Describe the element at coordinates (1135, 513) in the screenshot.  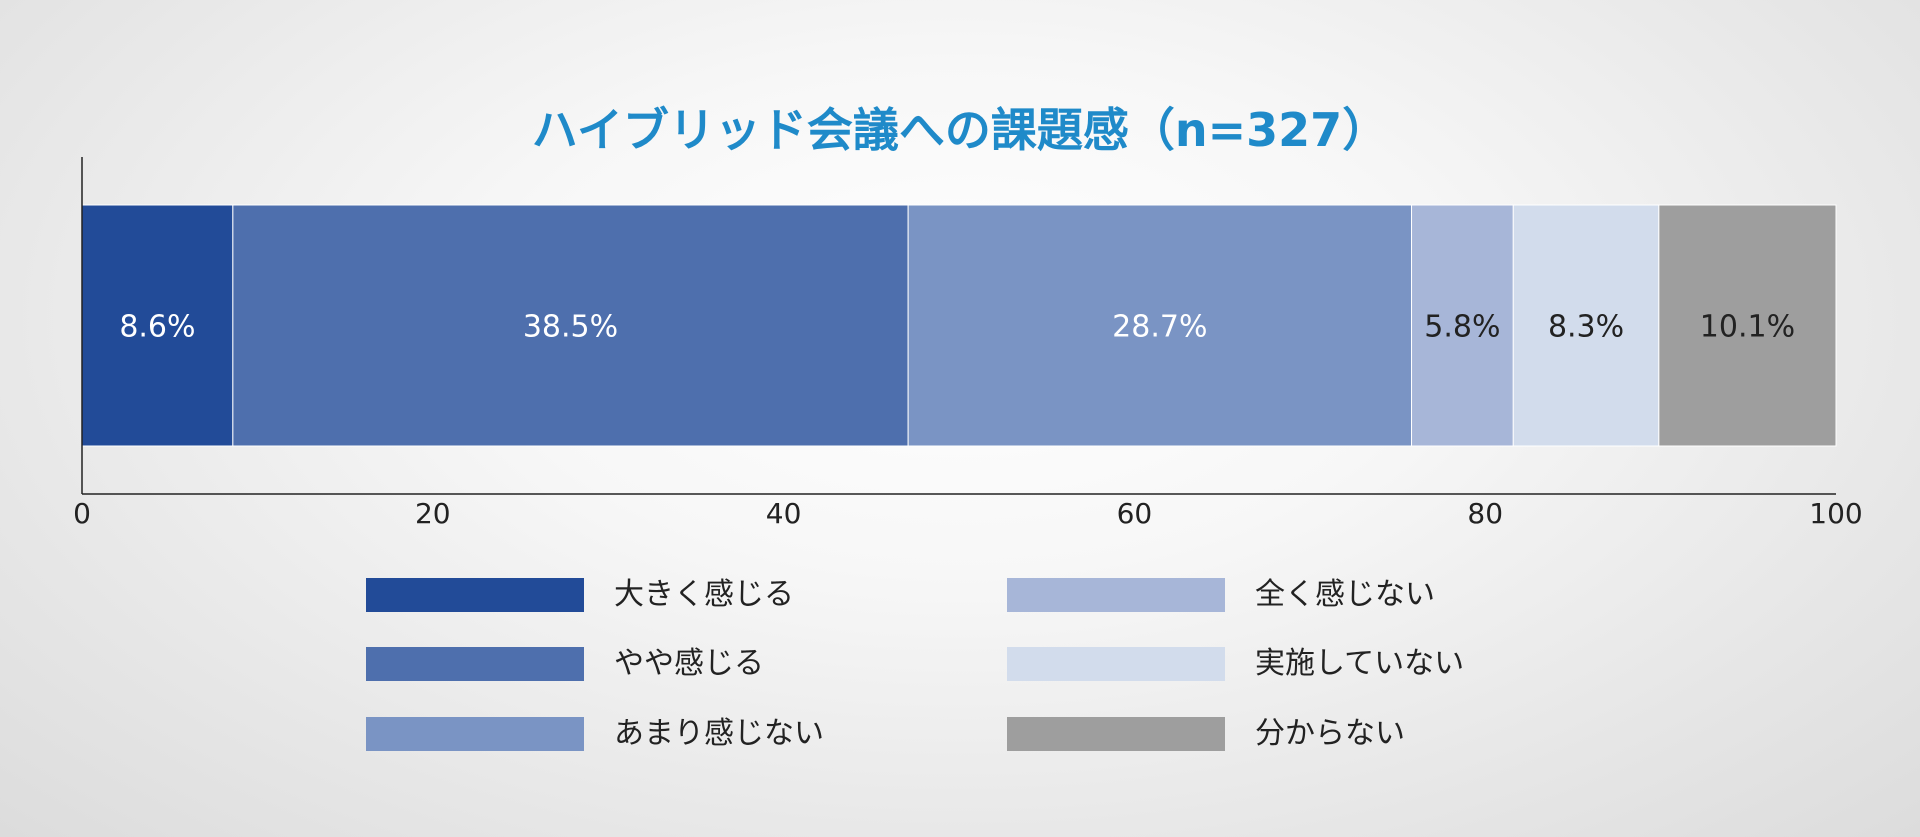
I see `x-tick-label: 60` at that location.